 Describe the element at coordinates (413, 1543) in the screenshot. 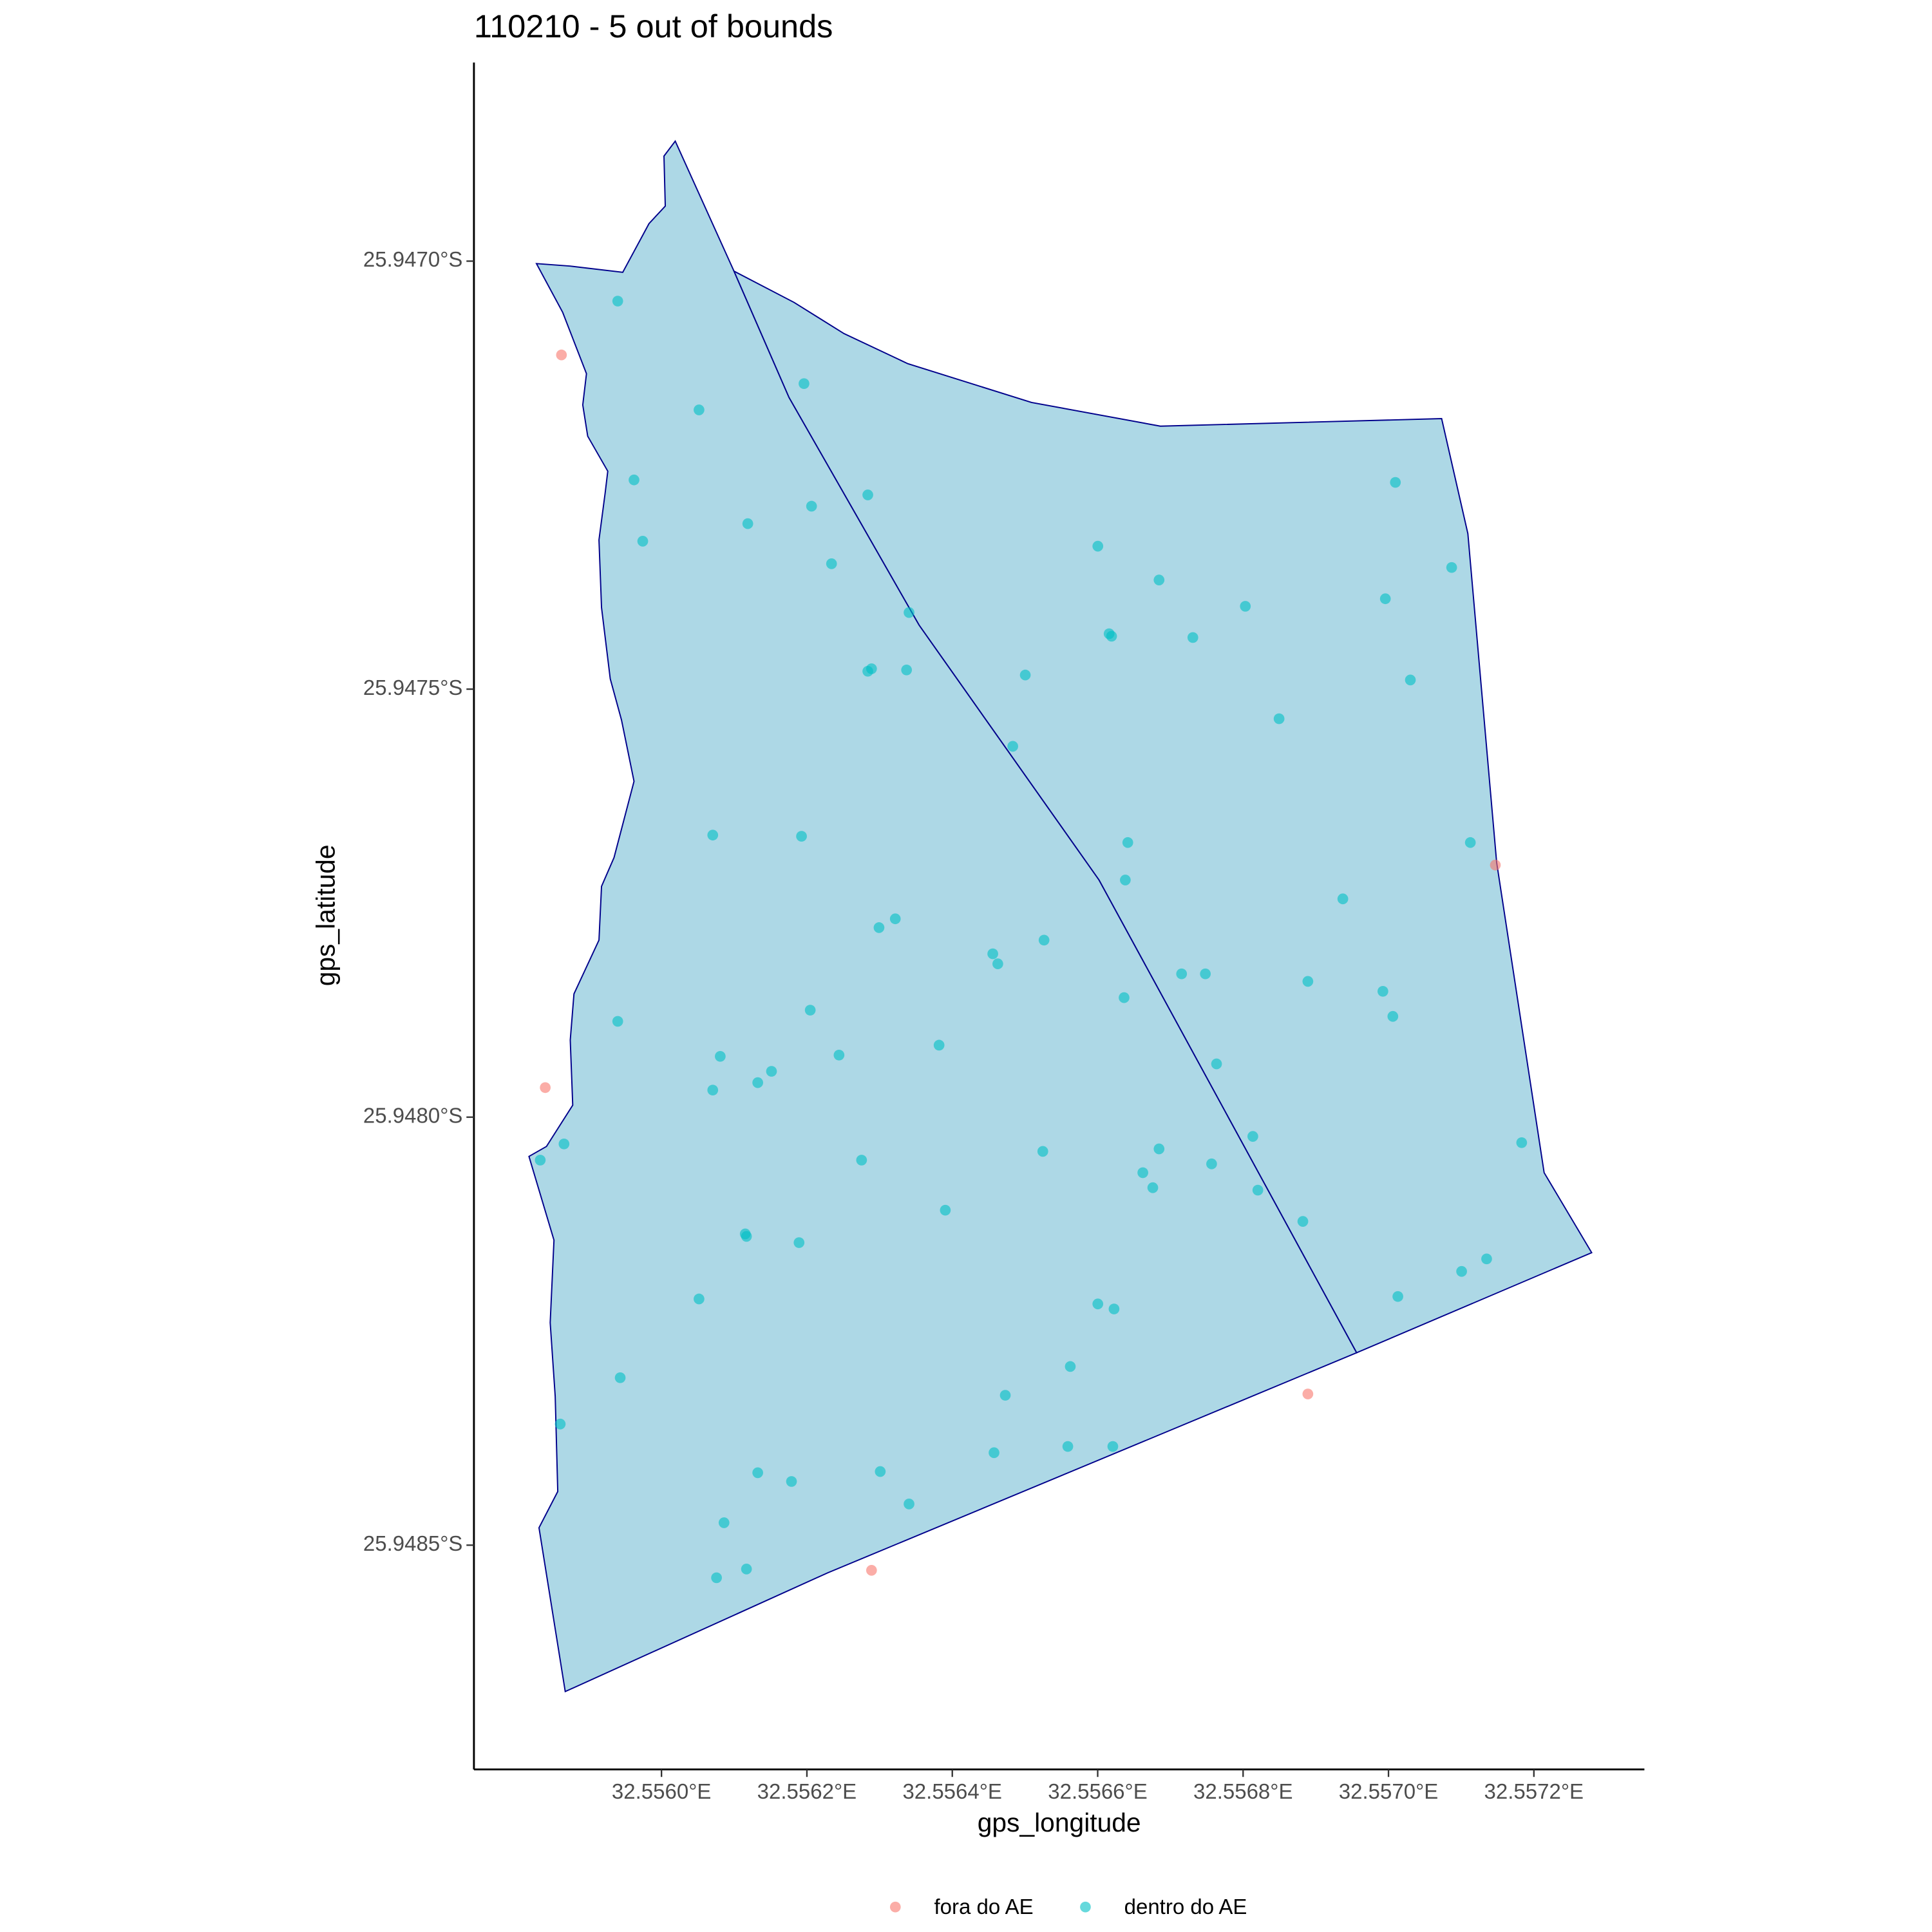

I see `y-tick-label: 25.9485°S` at that location.